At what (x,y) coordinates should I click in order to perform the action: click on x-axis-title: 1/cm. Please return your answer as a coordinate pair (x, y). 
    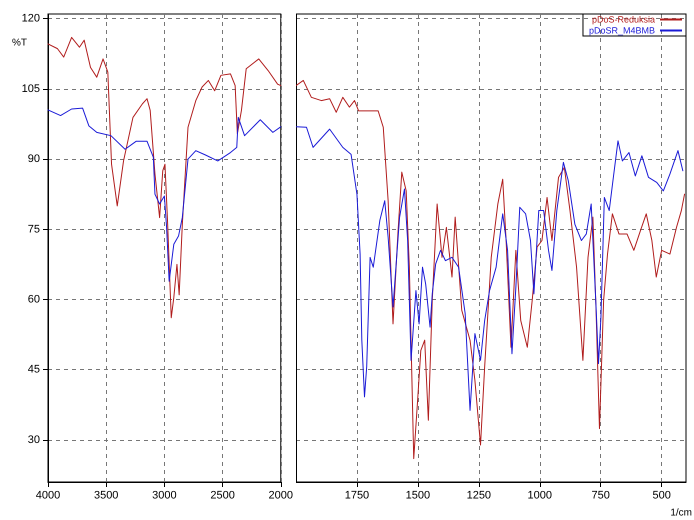
    Looking at the image, I should click on (681, 513).